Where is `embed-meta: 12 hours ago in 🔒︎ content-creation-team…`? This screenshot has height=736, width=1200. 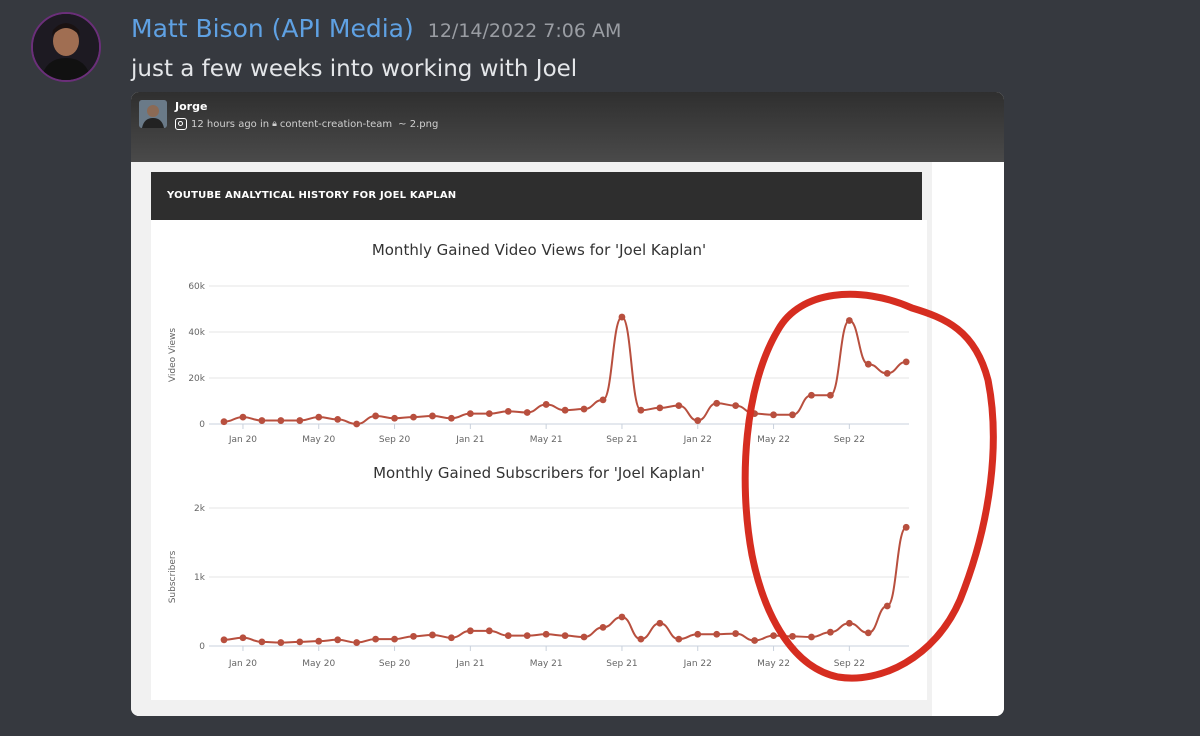 embed-meta: 12 hours ago in 🔒︎ content-creation-team… is located at coordinates (306, 124).